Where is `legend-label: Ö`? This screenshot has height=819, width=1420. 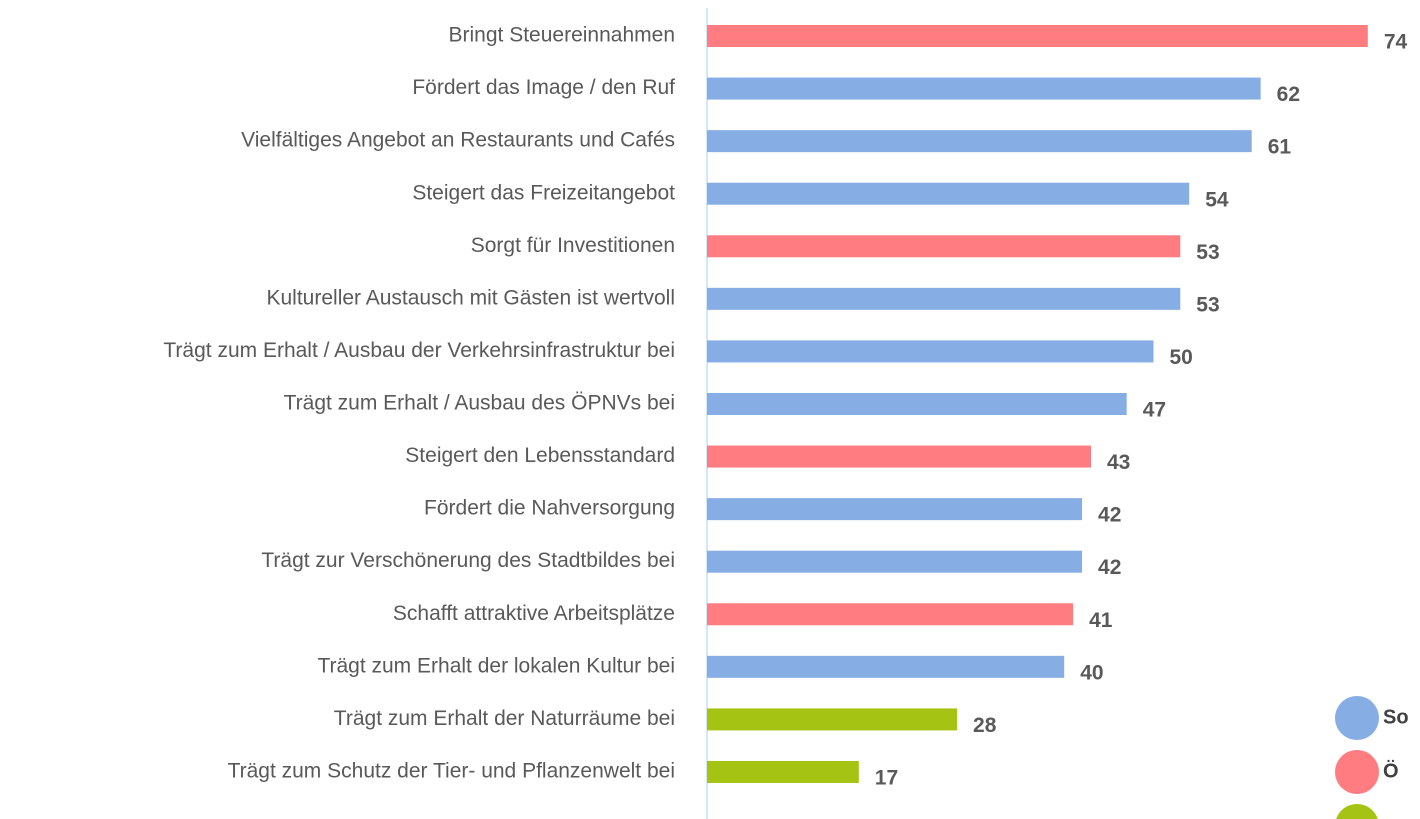
legend-label: Ö is located at coordinates (1391, 770).